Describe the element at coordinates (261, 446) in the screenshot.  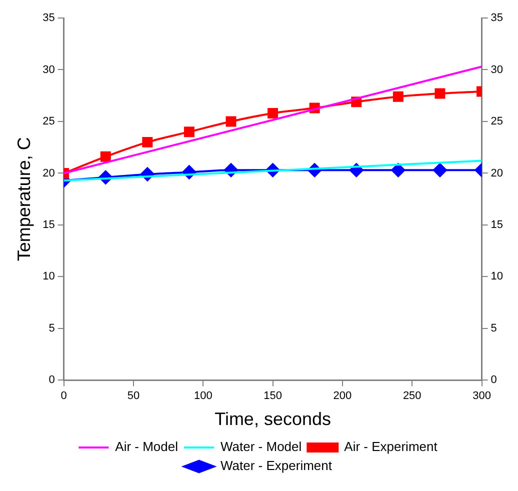
I see `legend-label: Water - Model` at that location.